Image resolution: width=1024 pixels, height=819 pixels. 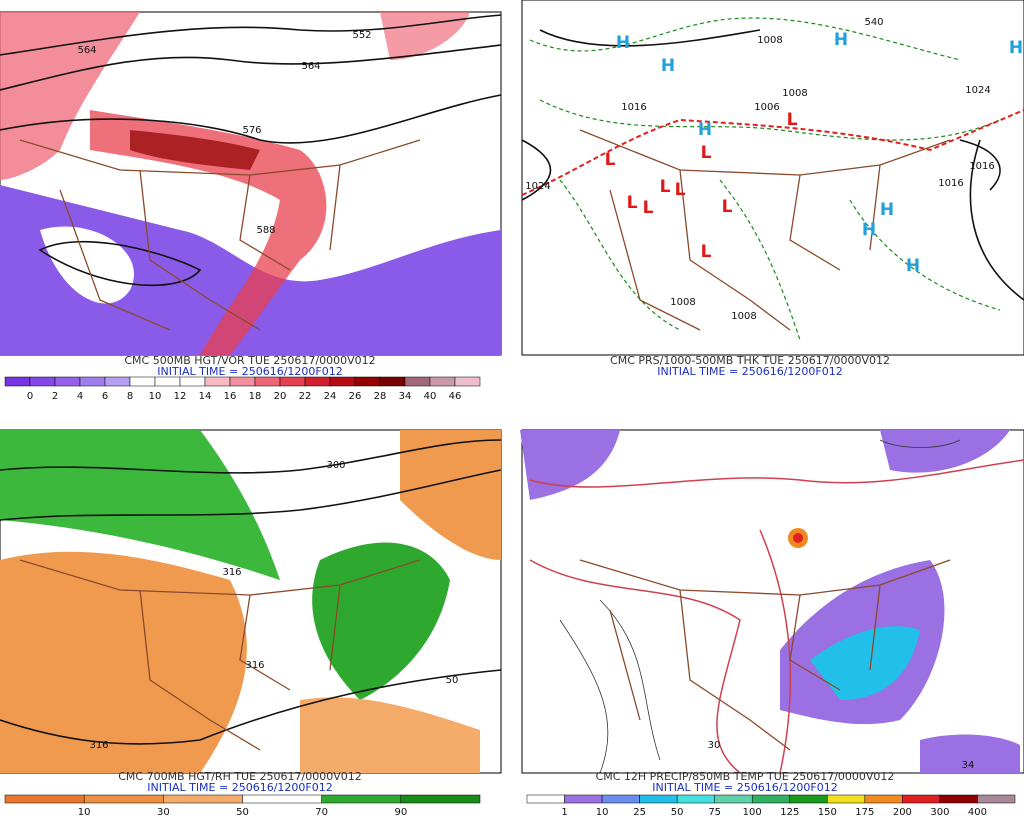 What do you see at coordinates (455, 396) in the screenshot?
I see `colorbar-label: 46` at bounding box center [455, 396].